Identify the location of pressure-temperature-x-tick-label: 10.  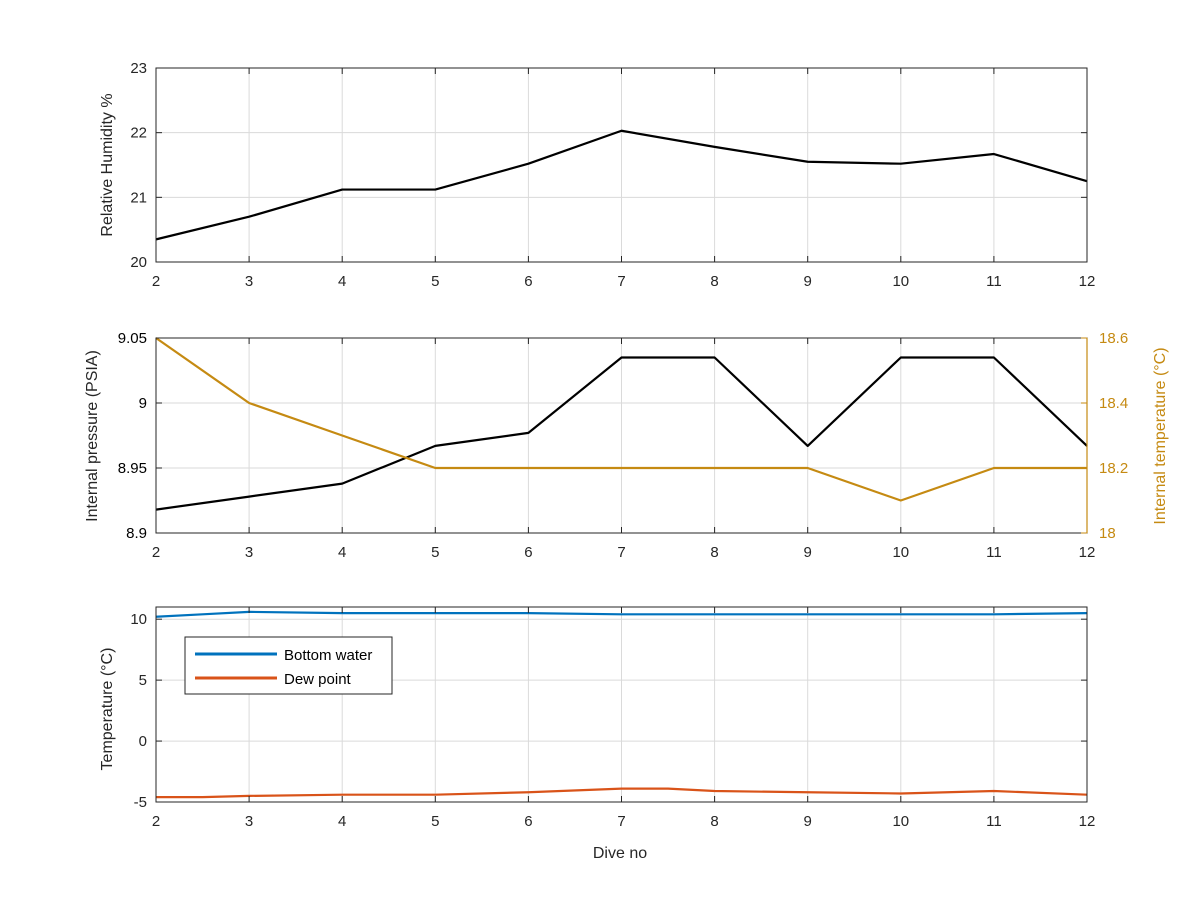
(900, 552).